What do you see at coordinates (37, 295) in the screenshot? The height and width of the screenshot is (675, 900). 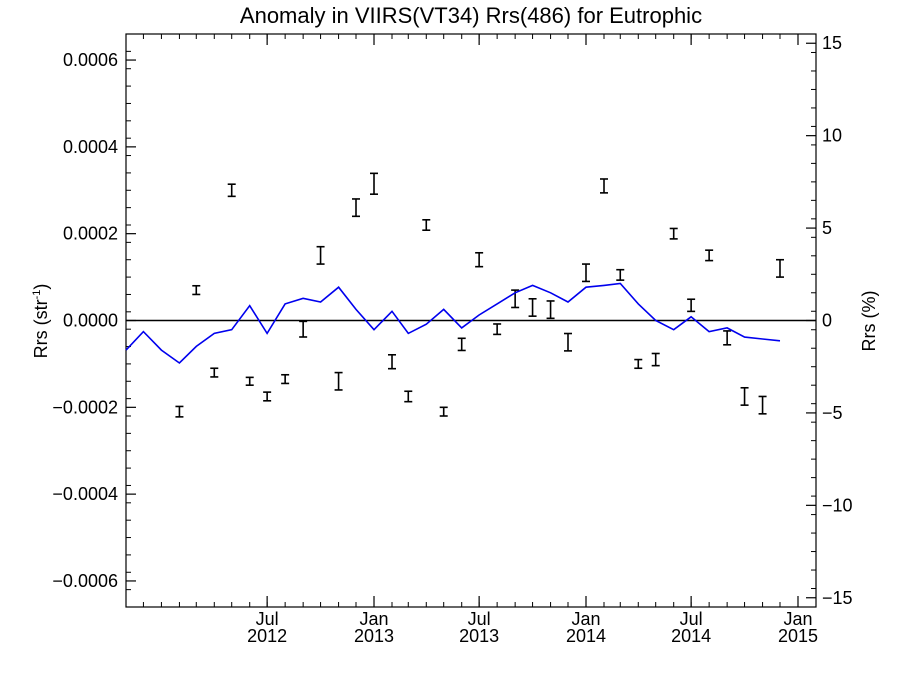 I see `y-axis-label-sup: -1` at bounding box center [37, 295].